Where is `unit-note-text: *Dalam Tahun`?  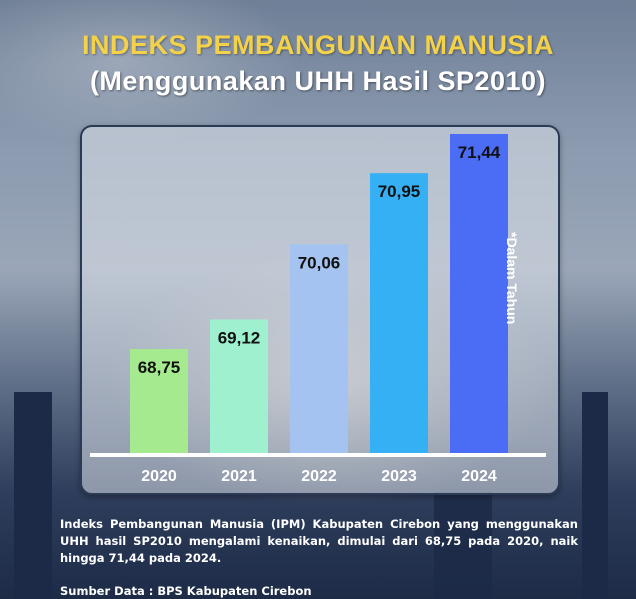 unit-note-text: *Dalam Tahun is located at coordinates (512, 278).